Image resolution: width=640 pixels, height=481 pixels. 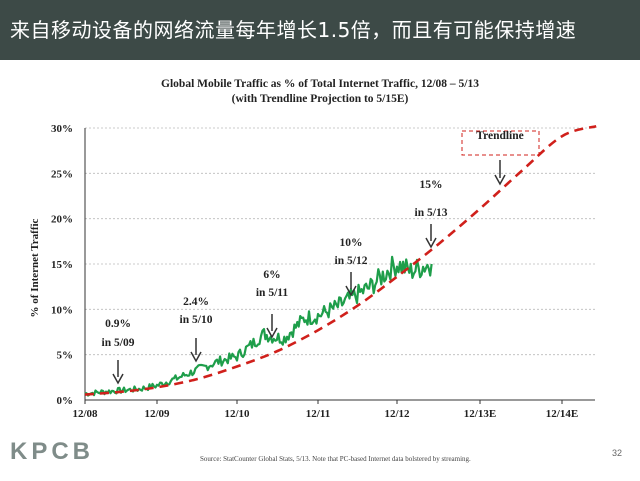 I want to click on y-tick-label: 30%, so click(x=62, y=129).